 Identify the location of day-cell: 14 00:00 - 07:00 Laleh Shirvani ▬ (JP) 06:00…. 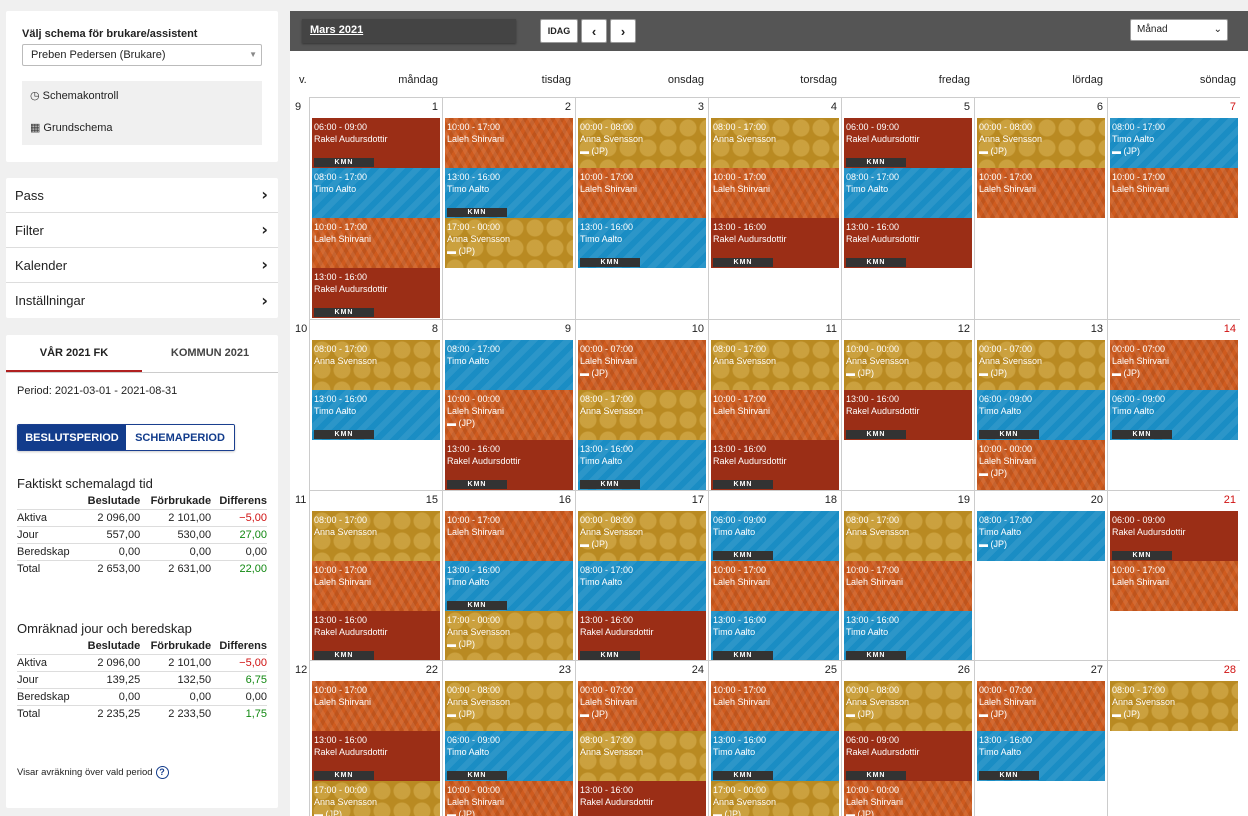
(1173, 404).